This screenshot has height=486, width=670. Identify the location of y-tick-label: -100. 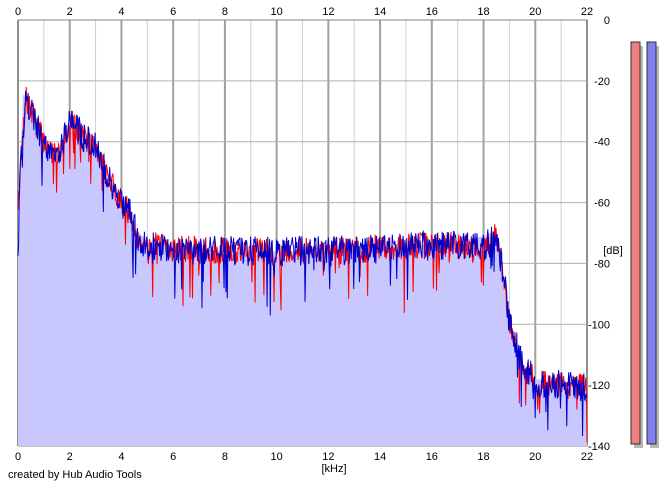
(599, 325).